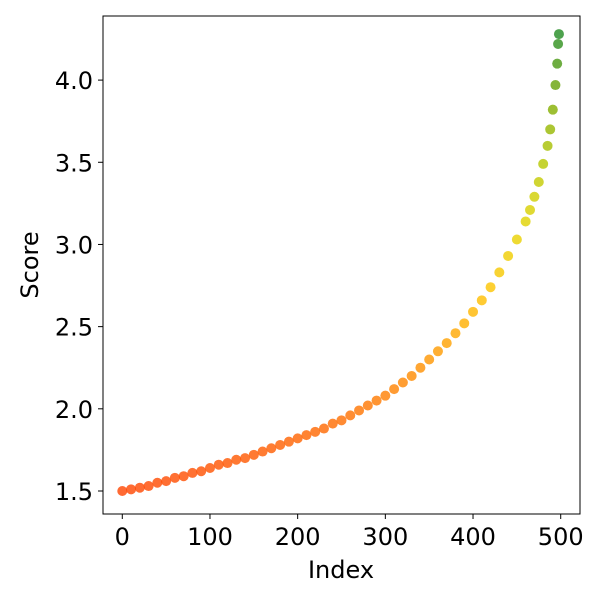 The height and width of the screenshot is (600, 600). Describe the element at coordinates (74, 328) in the screenshot. I see `y-tick-label: 2.5` at that location.